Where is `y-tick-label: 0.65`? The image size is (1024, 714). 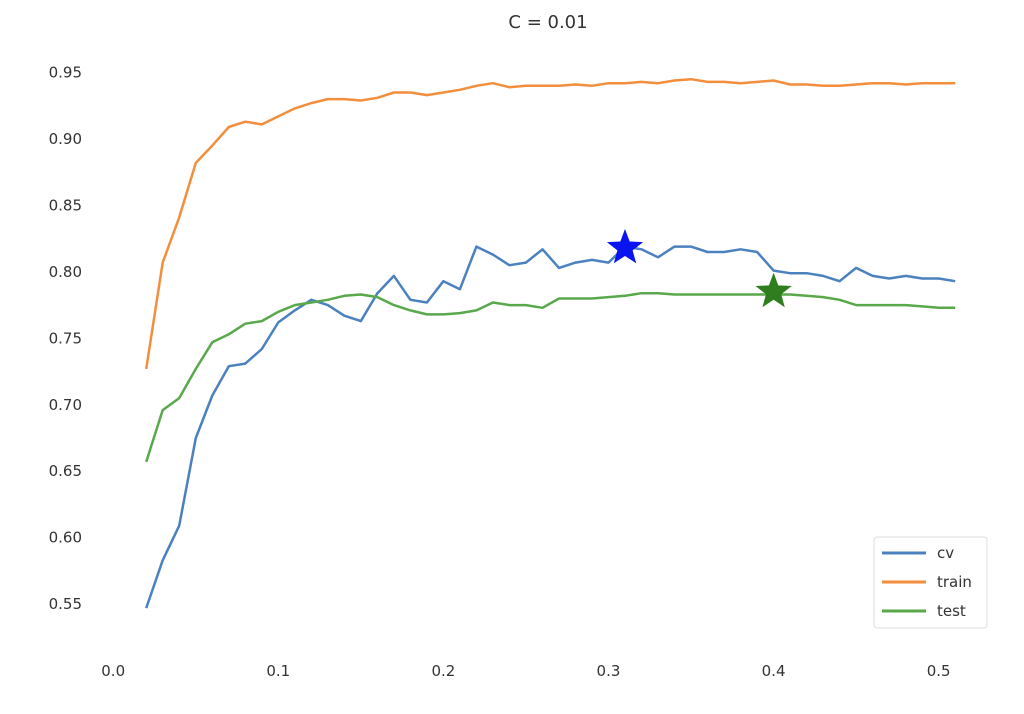
y-tick-label: 0.65 is located at coordinates (65, 471).